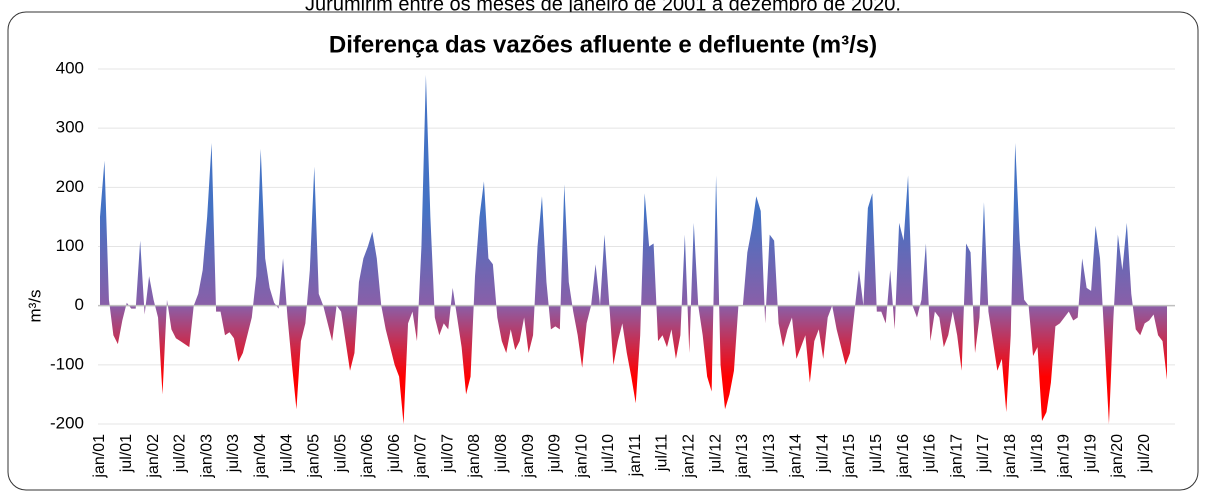  What do you see at coordinates (715, 453) in the screenshot?
I see `x-tick-label: jul/12` at bounding box center [715, 453].